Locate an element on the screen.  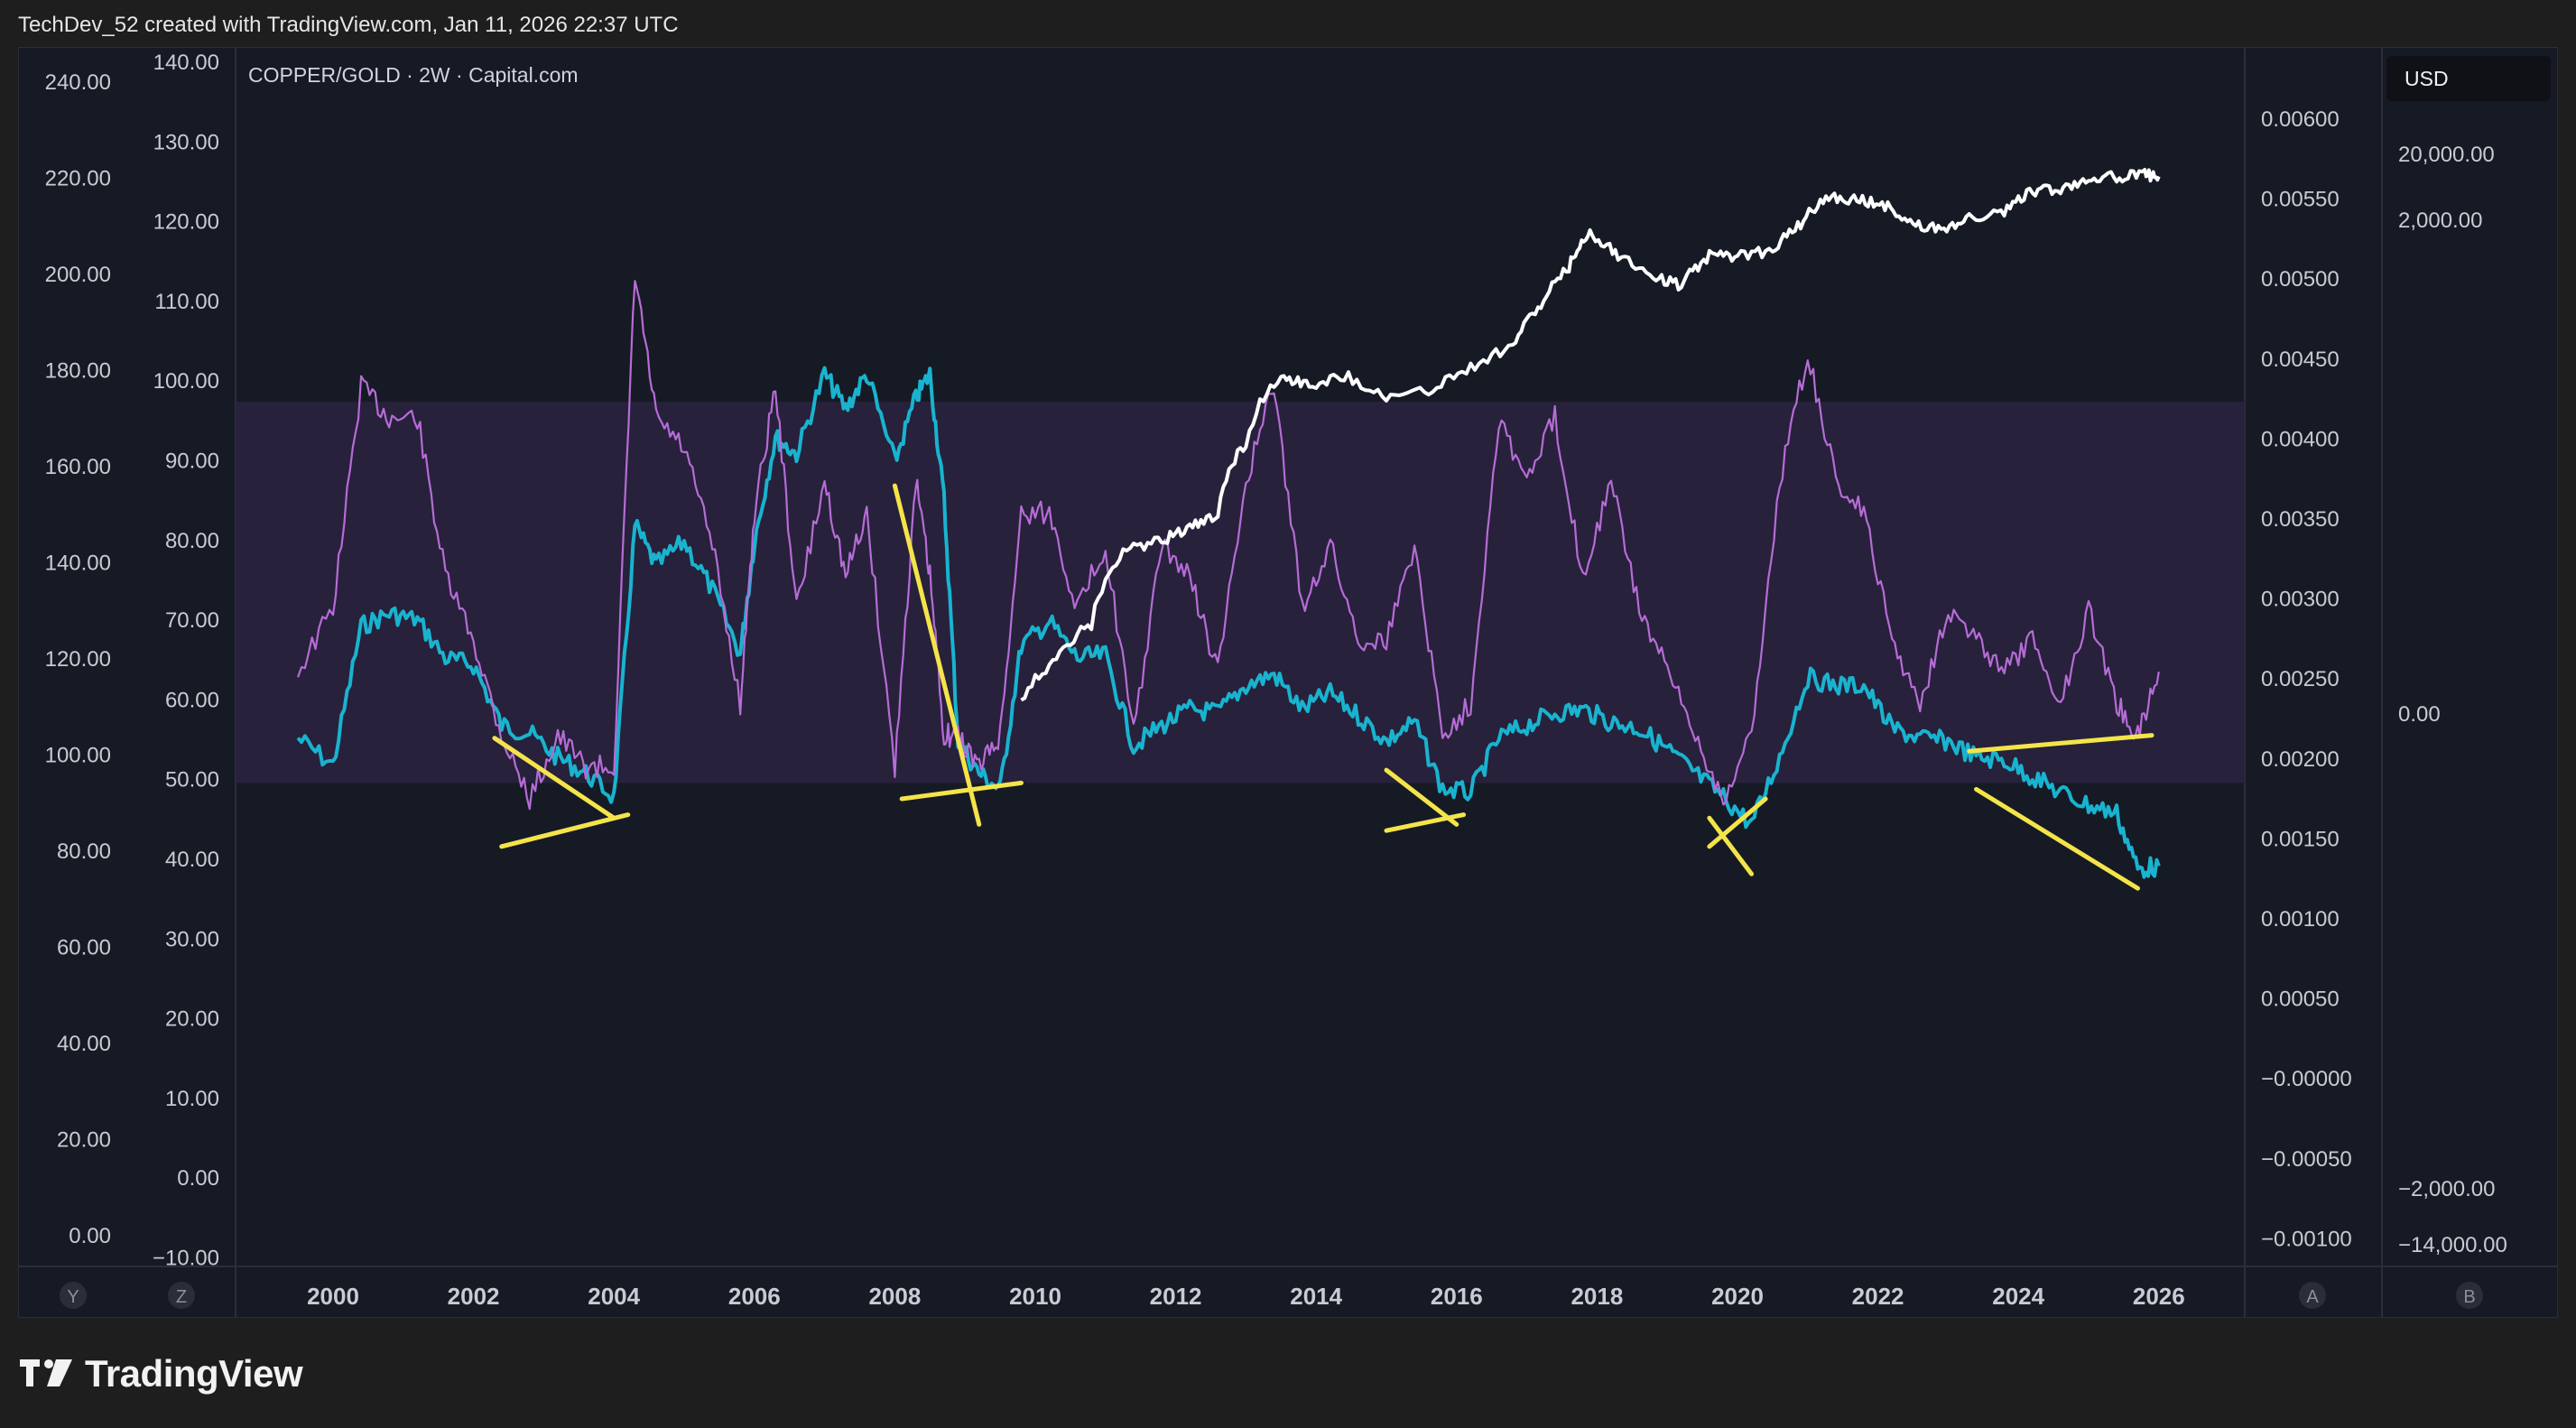
left-inner-tick-label: 40.00 is located at coordinates (192, 860).